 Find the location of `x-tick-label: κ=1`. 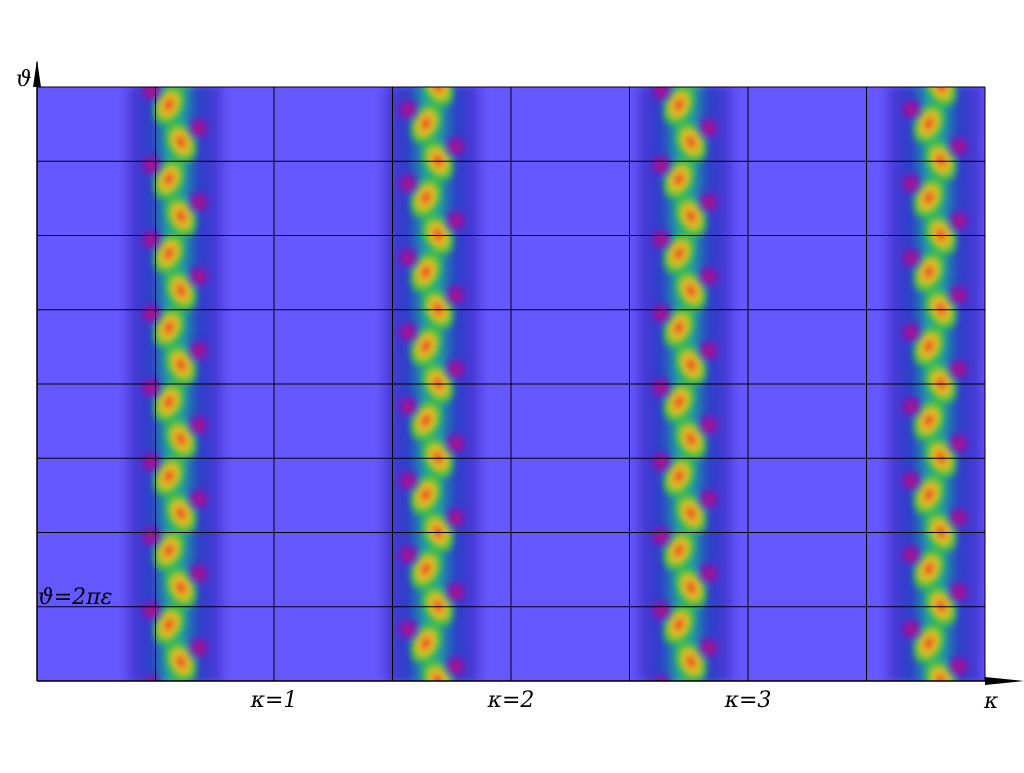

x-tick-label: κ=1 is located at coordinates (274, 700).